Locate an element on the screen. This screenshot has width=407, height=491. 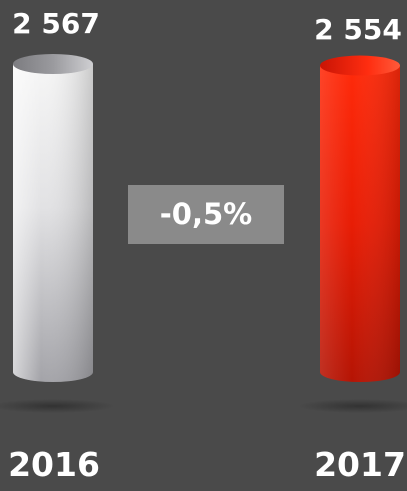
bar-shadow-2017 is located at coordinates (352, 406).